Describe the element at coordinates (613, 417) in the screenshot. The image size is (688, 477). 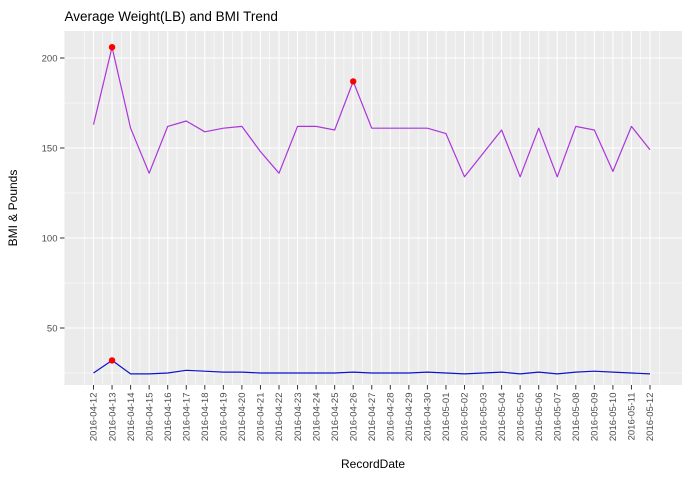
I see `x-tick-label: 2016-05-10` at that location.